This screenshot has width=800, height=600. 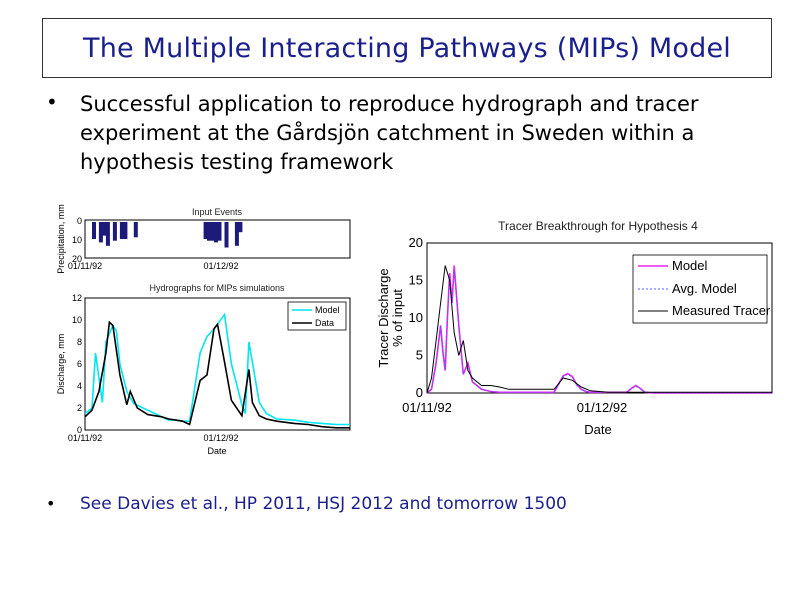 What do you see at coordinates (217, 288) in the screenshot?
I see `hydrograph-title: Hydrographs for MIPs simulations` at bounding box center [217, 288].